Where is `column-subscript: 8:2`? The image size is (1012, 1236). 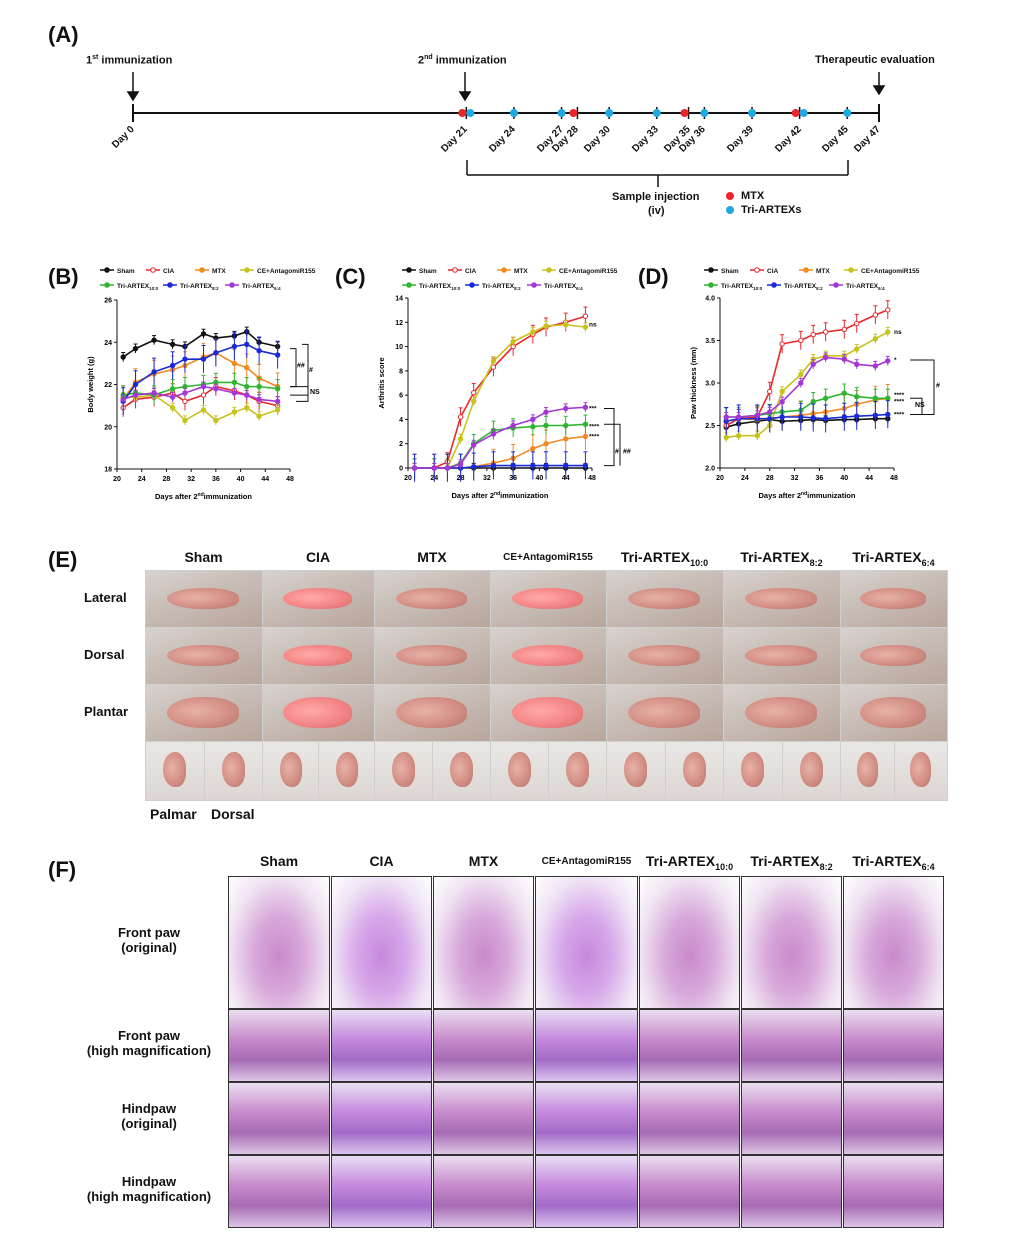
column-subscript: 8:2 is located at coordinates (826, 866).